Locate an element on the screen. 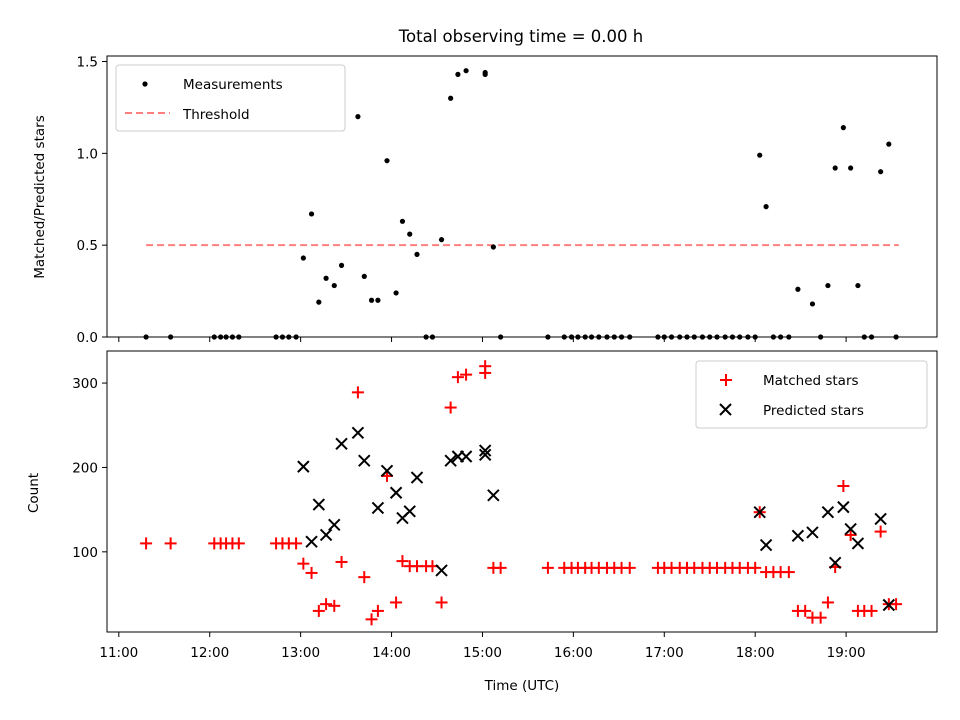 This screenshot has height=720, width=960. bottom-x-tick-label: 14:00 is located at coordinates (391, 653).